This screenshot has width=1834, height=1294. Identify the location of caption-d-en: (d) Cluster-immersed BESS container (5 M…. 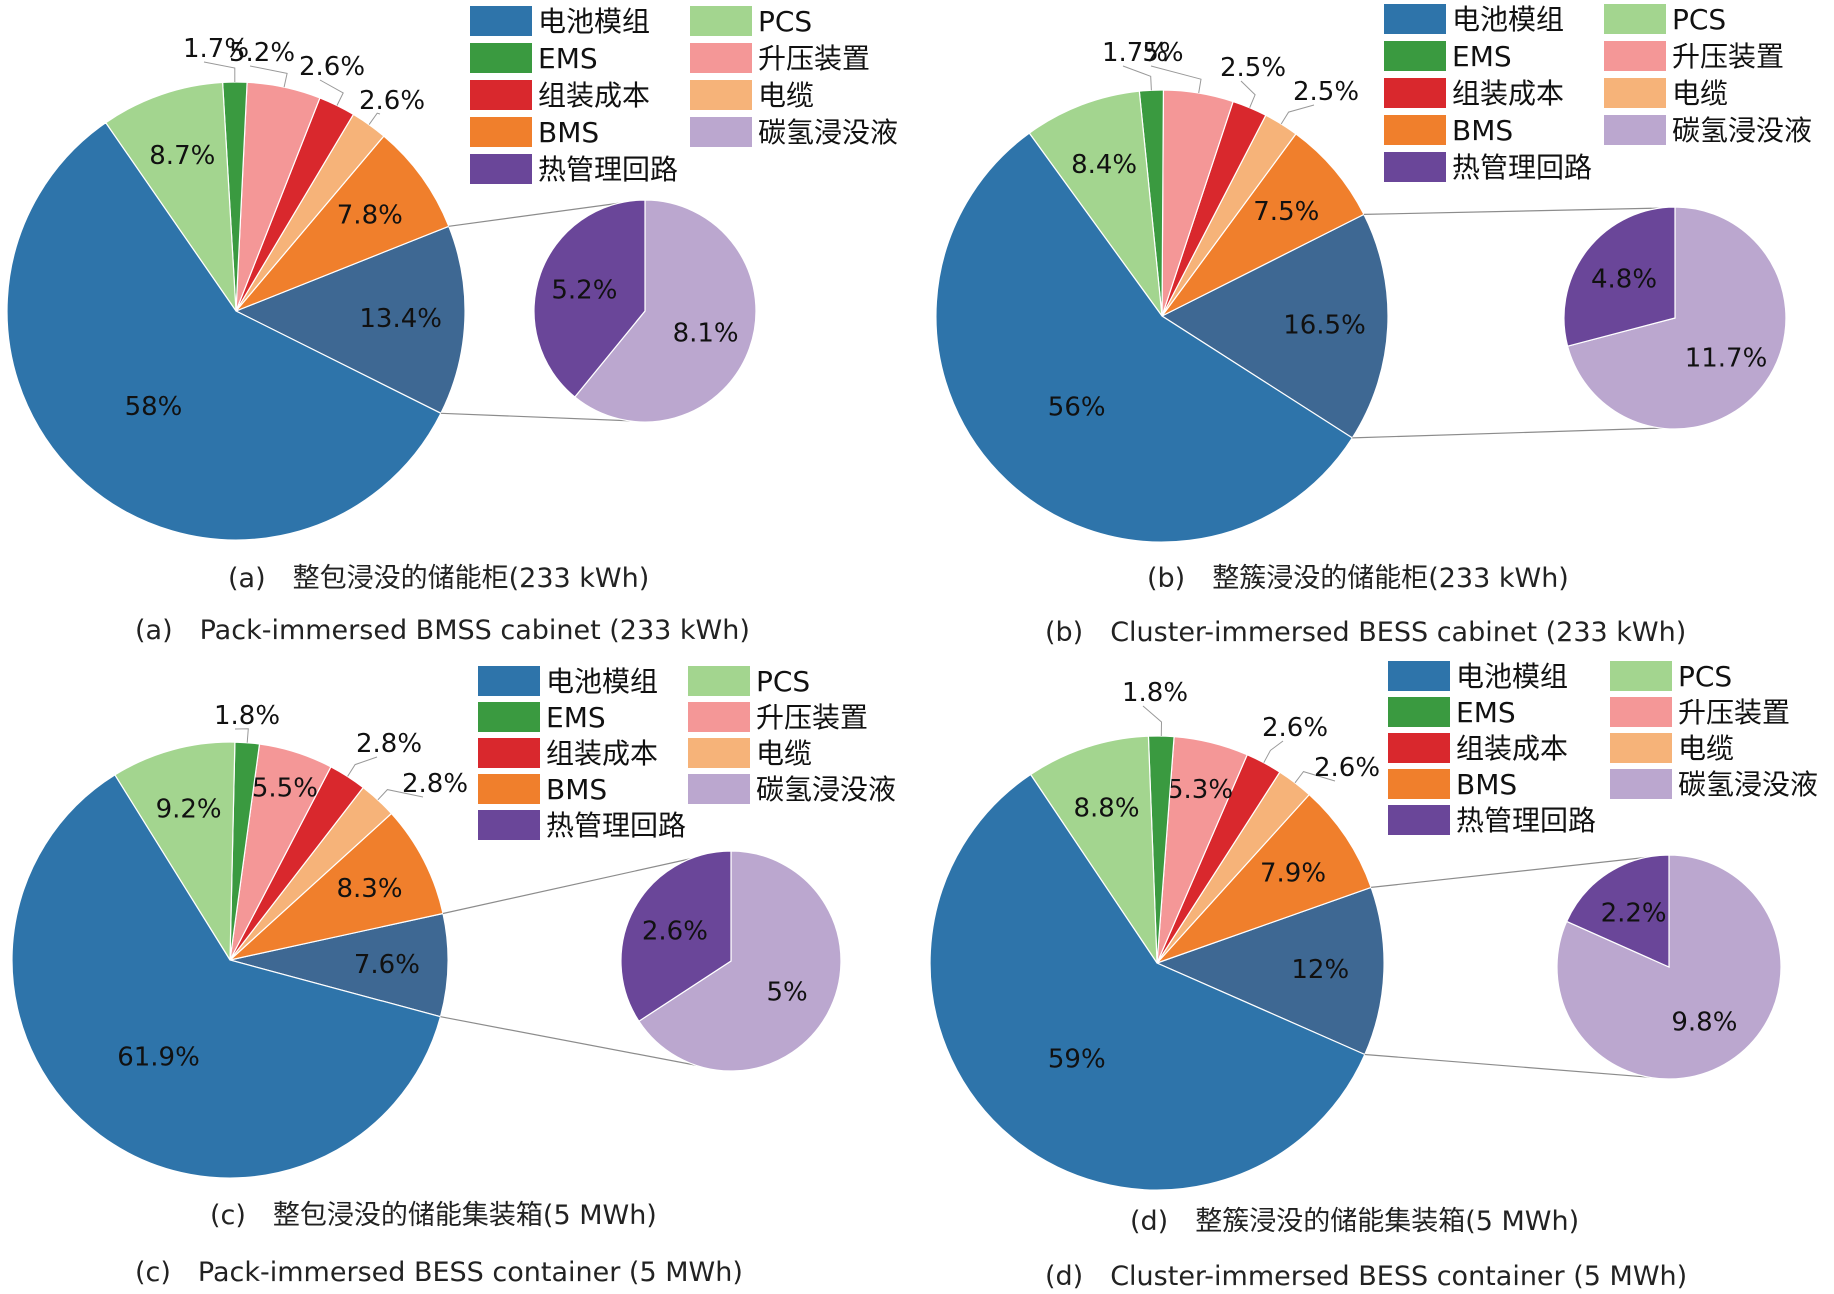
(1366, 1276).